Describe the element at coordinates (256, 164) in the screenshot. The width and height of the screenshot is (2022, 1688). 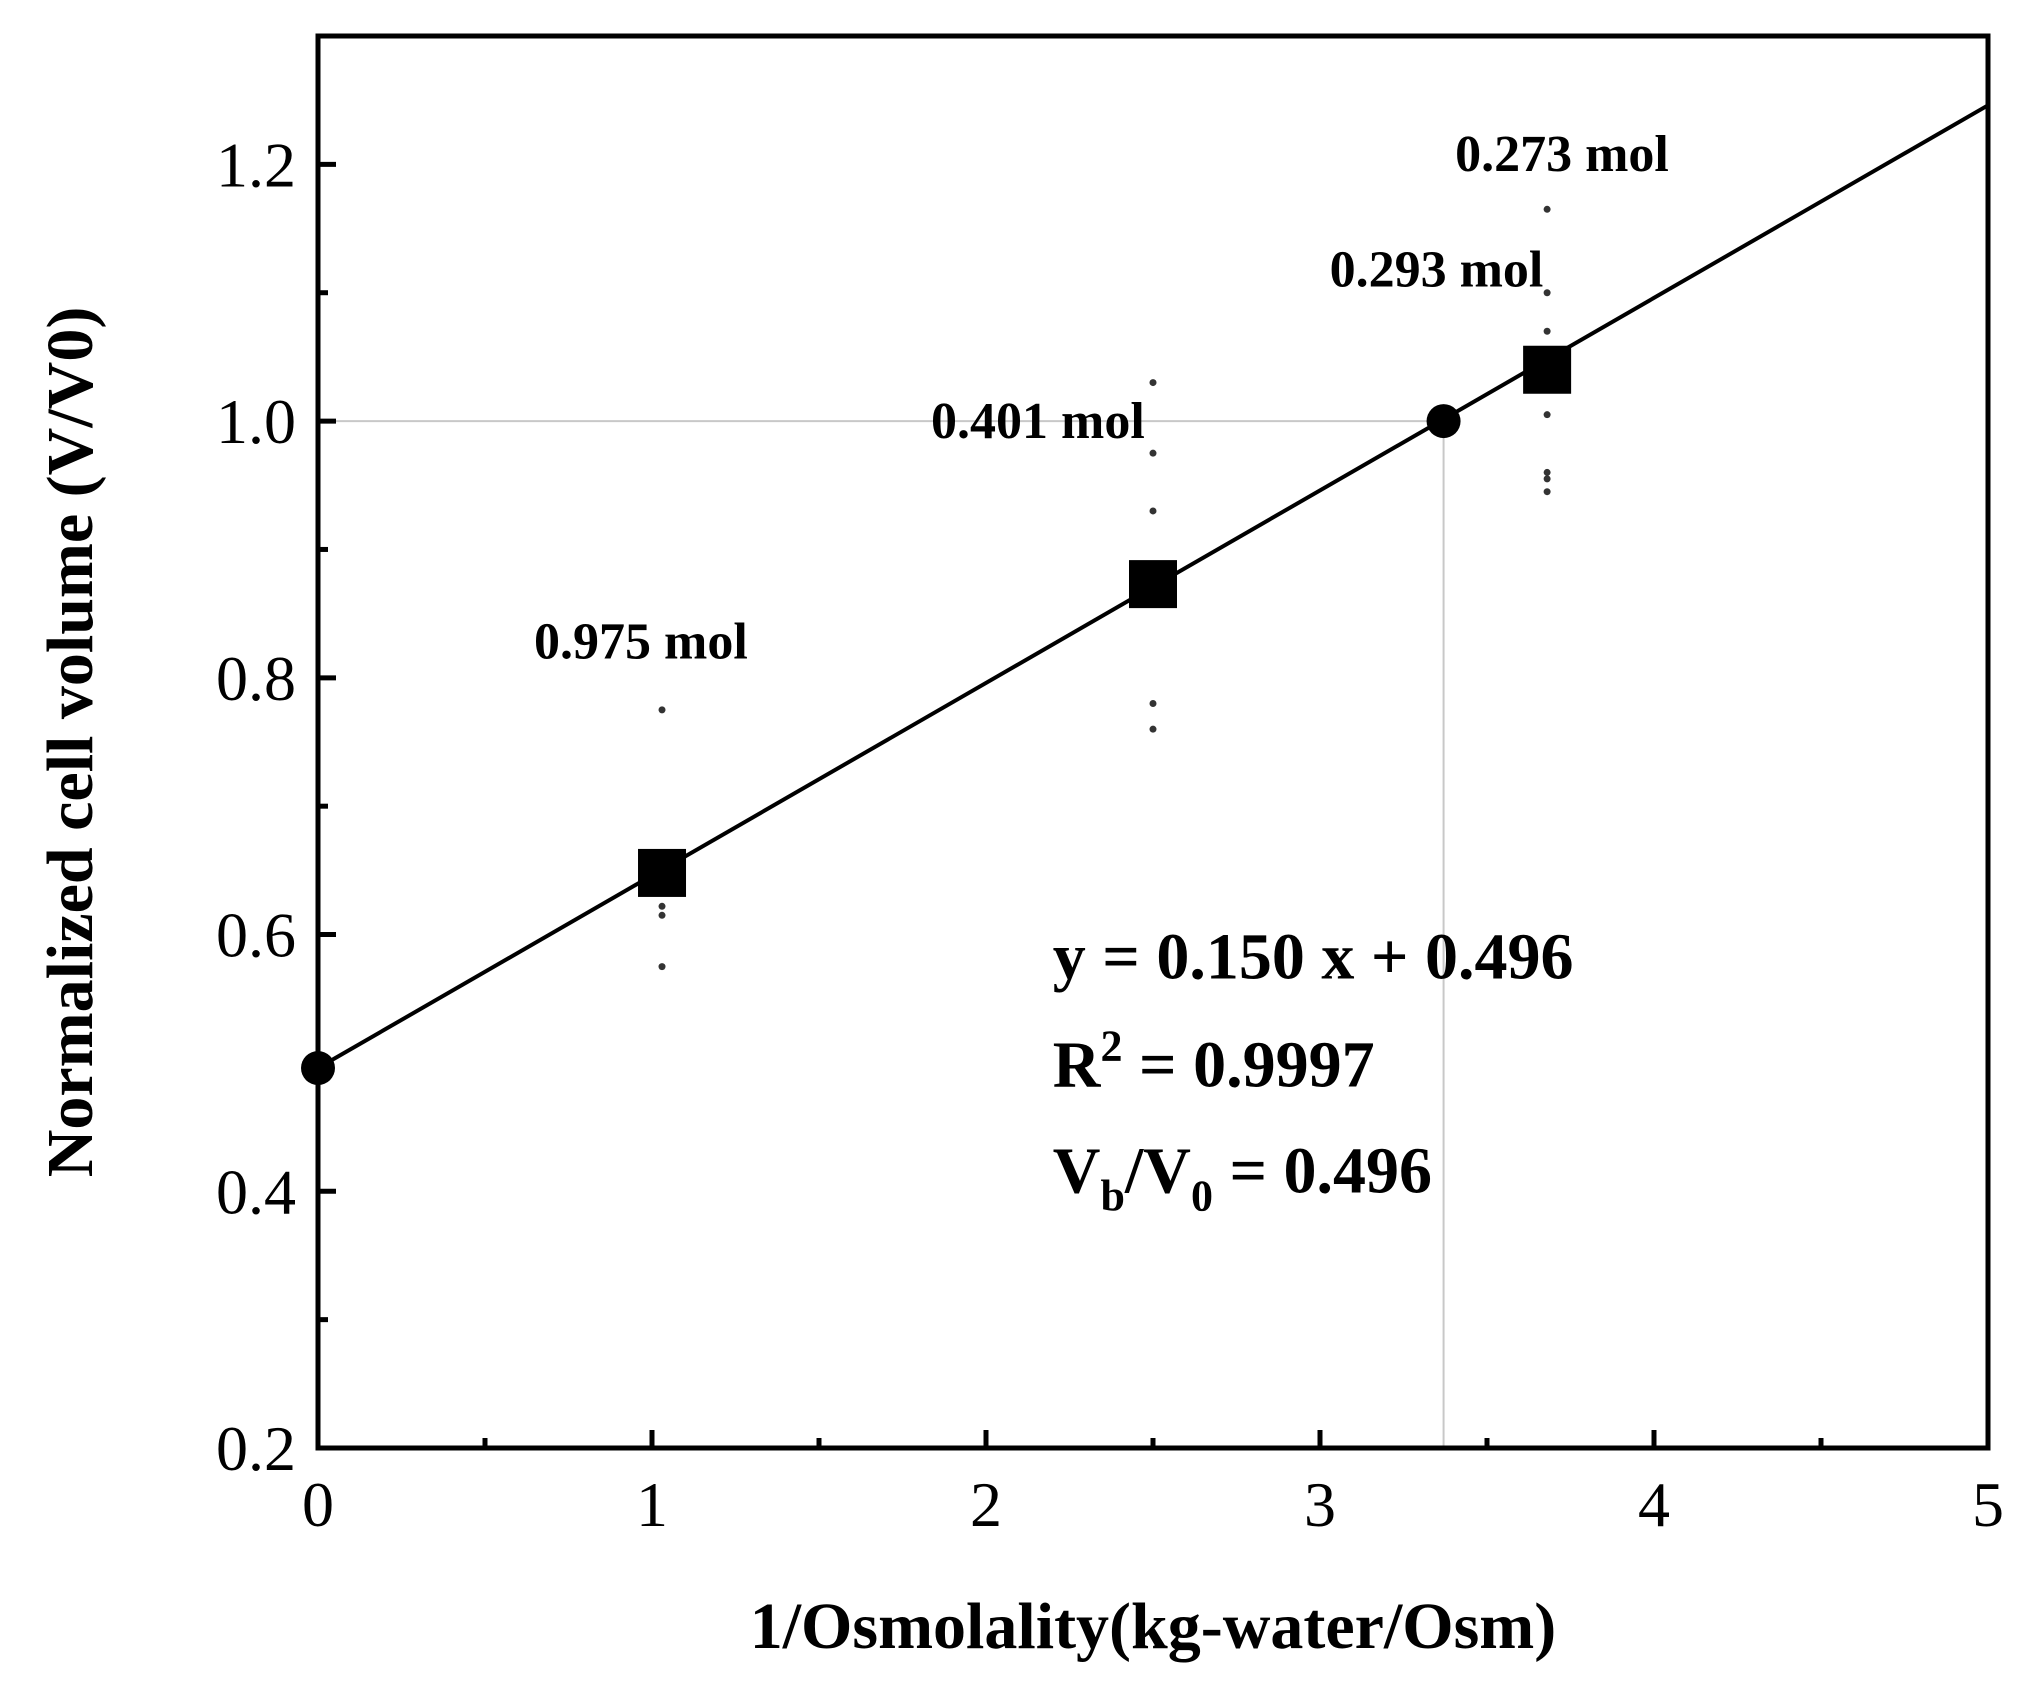
I see `y-tick-label: 1.2` at that location.